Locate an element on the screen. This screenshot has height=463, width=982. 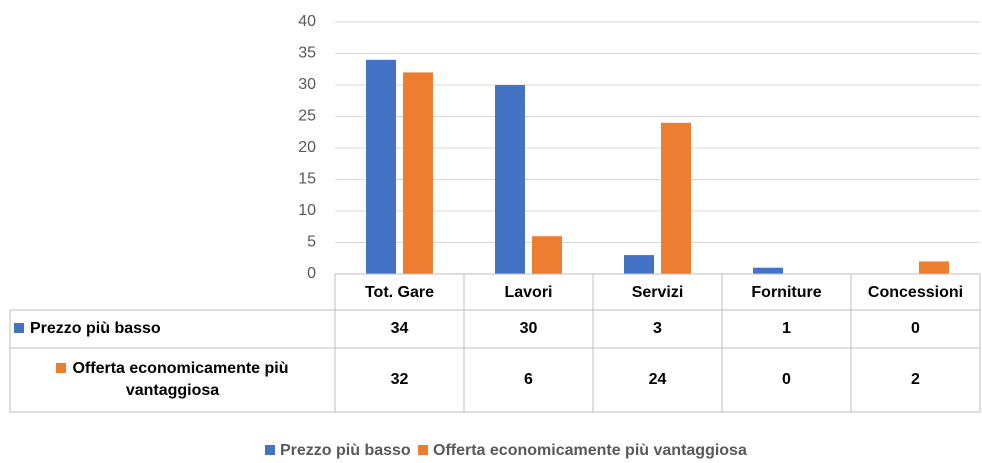
y-tick-label: 0 is located at coordinates (311, 273).